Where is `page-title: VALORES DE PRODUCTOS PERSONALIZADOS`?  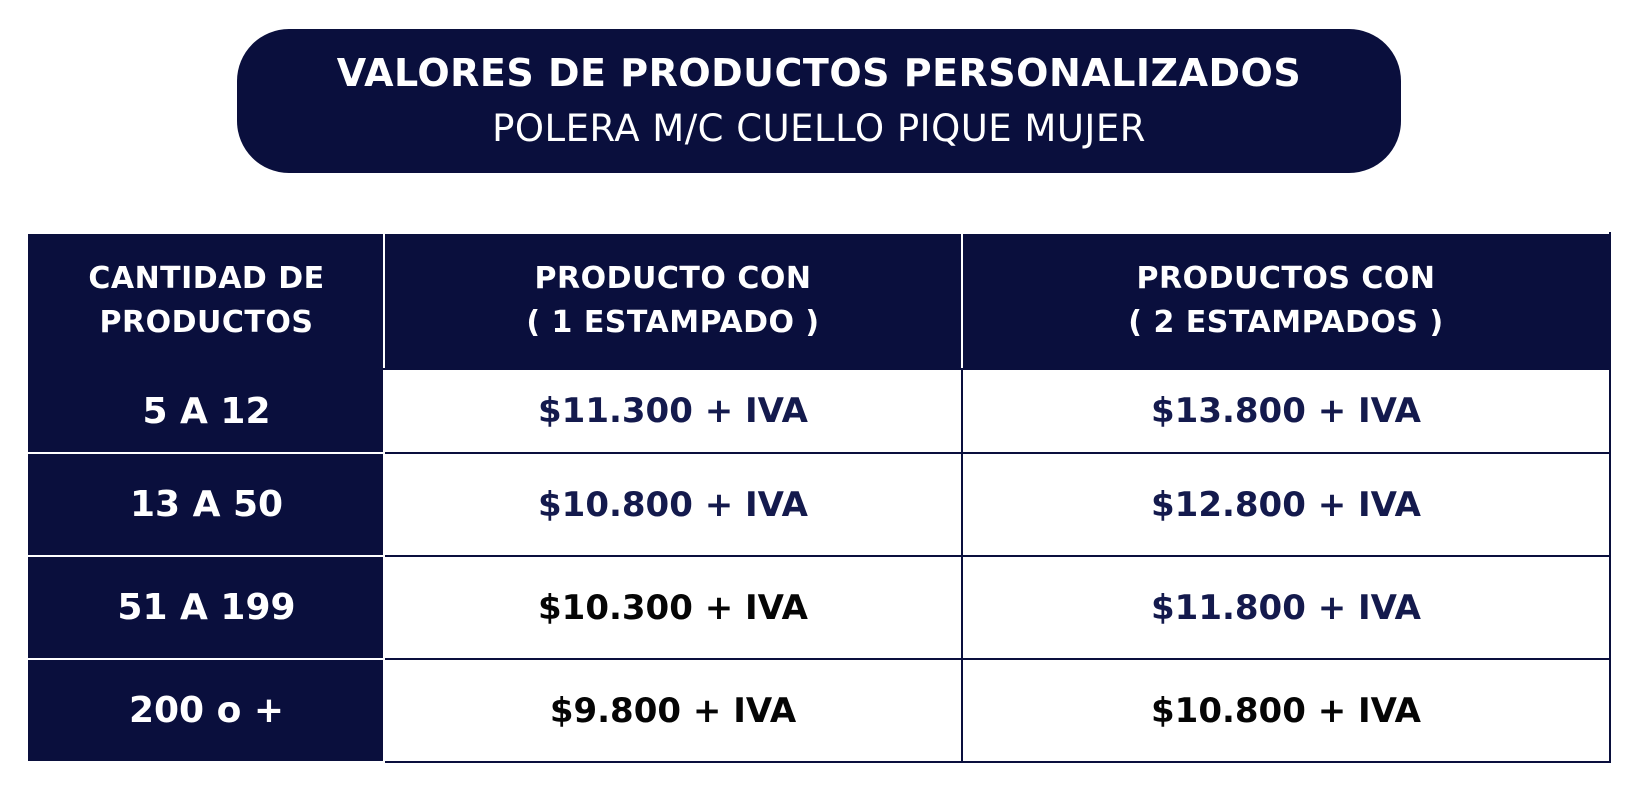
page-title: VALORES DE PRODUCTOS PERSONALIZADOS is located at coordinates (819, 73).